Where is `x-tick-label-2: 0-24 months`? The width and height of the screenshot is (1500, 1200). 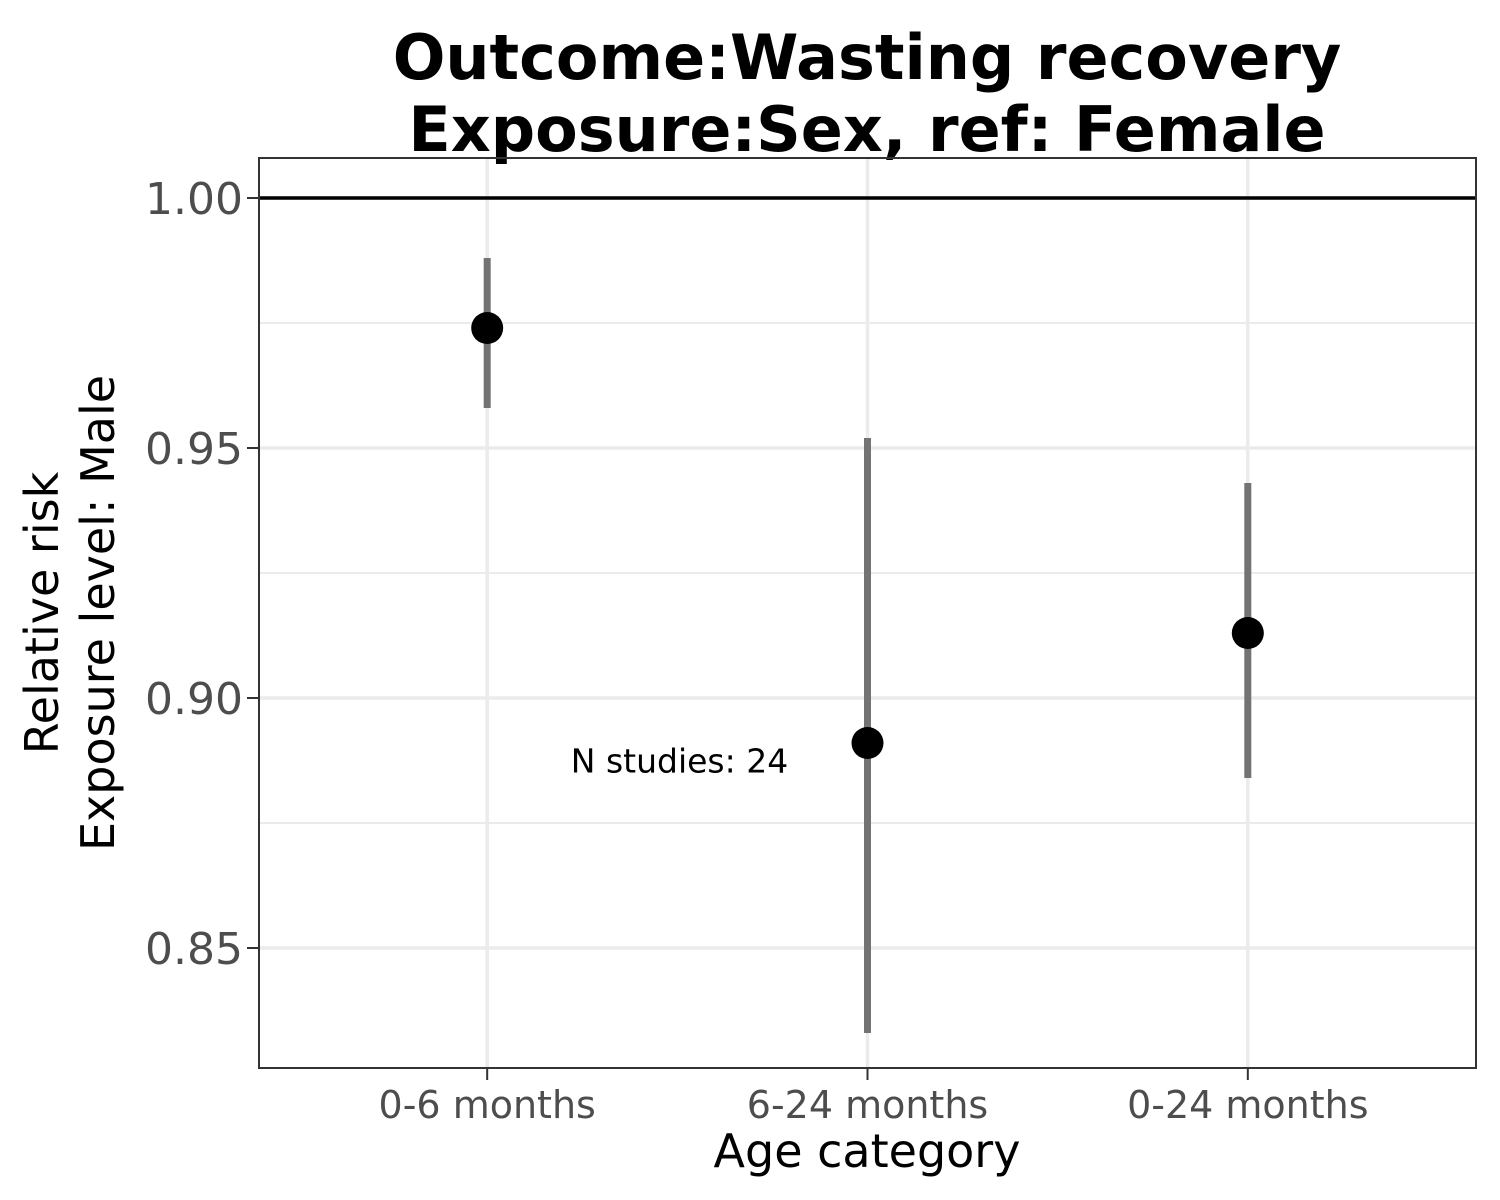 x-tick-label-2: 0-24 months is located at coordinates (1247, 1105).